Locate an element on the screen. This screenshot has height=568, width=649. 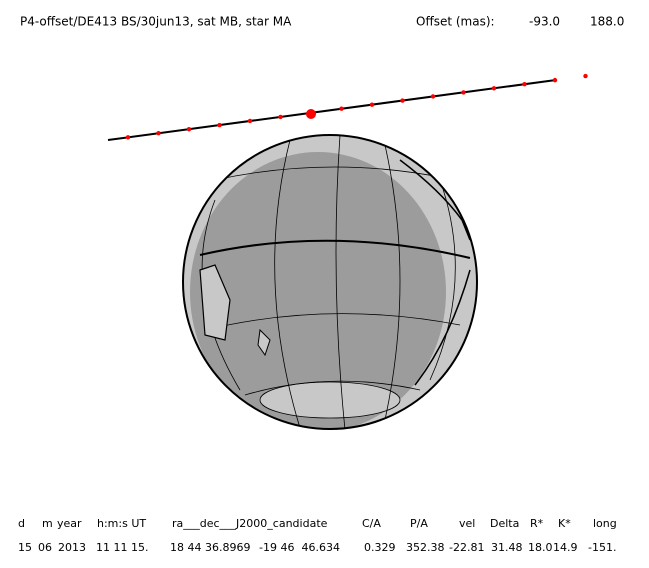
table-header: P/A is located at coordinates (419, 523).